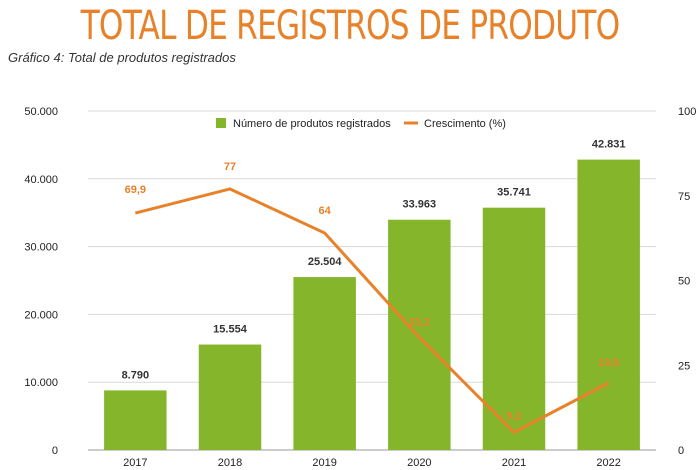 Image resolution: width=700 pixels, height=470 pixels. What do you see at coordinates (312, 124) in the screenshot?
I see `legend-label-bars: Número de produtos registrados` at bounding box center [312, 124].